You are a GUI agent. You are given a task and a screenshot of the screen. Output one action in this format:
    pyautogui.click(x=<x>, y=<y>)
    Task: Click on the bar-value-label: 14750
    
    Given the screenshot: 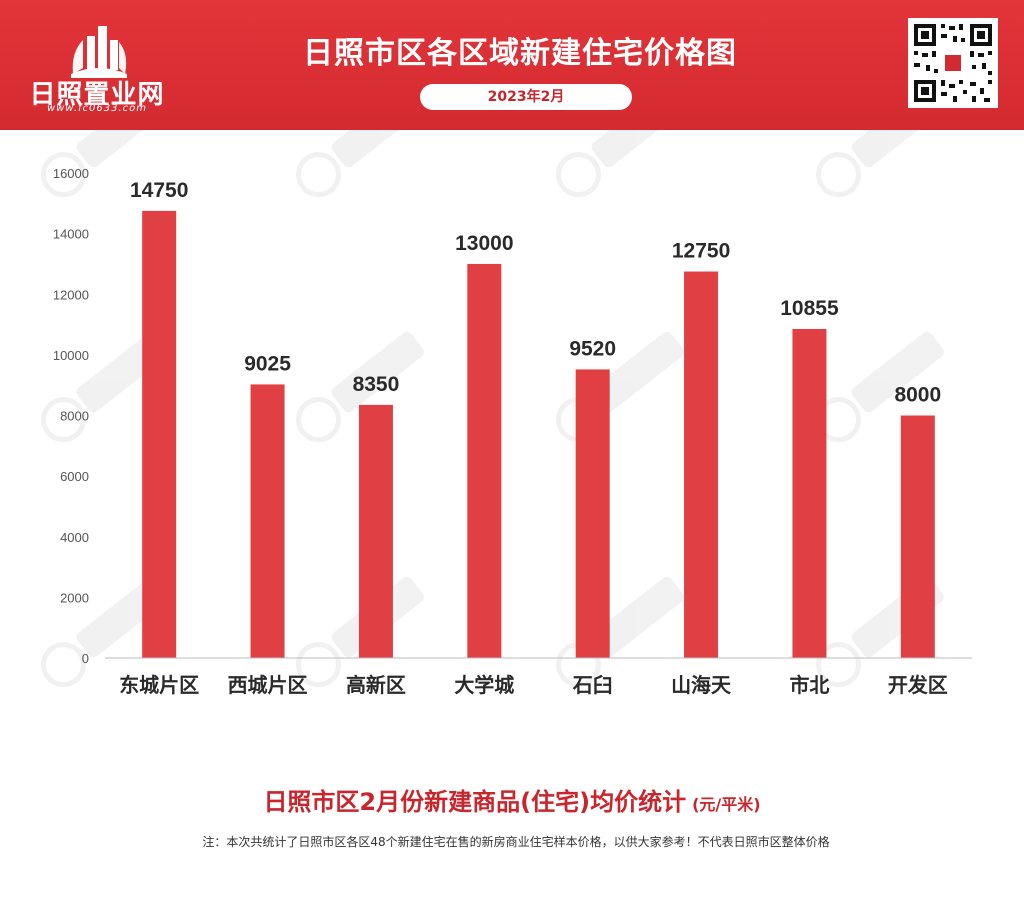 What is the action you would take?
    pyautogui.click(x=159, y=190)
    